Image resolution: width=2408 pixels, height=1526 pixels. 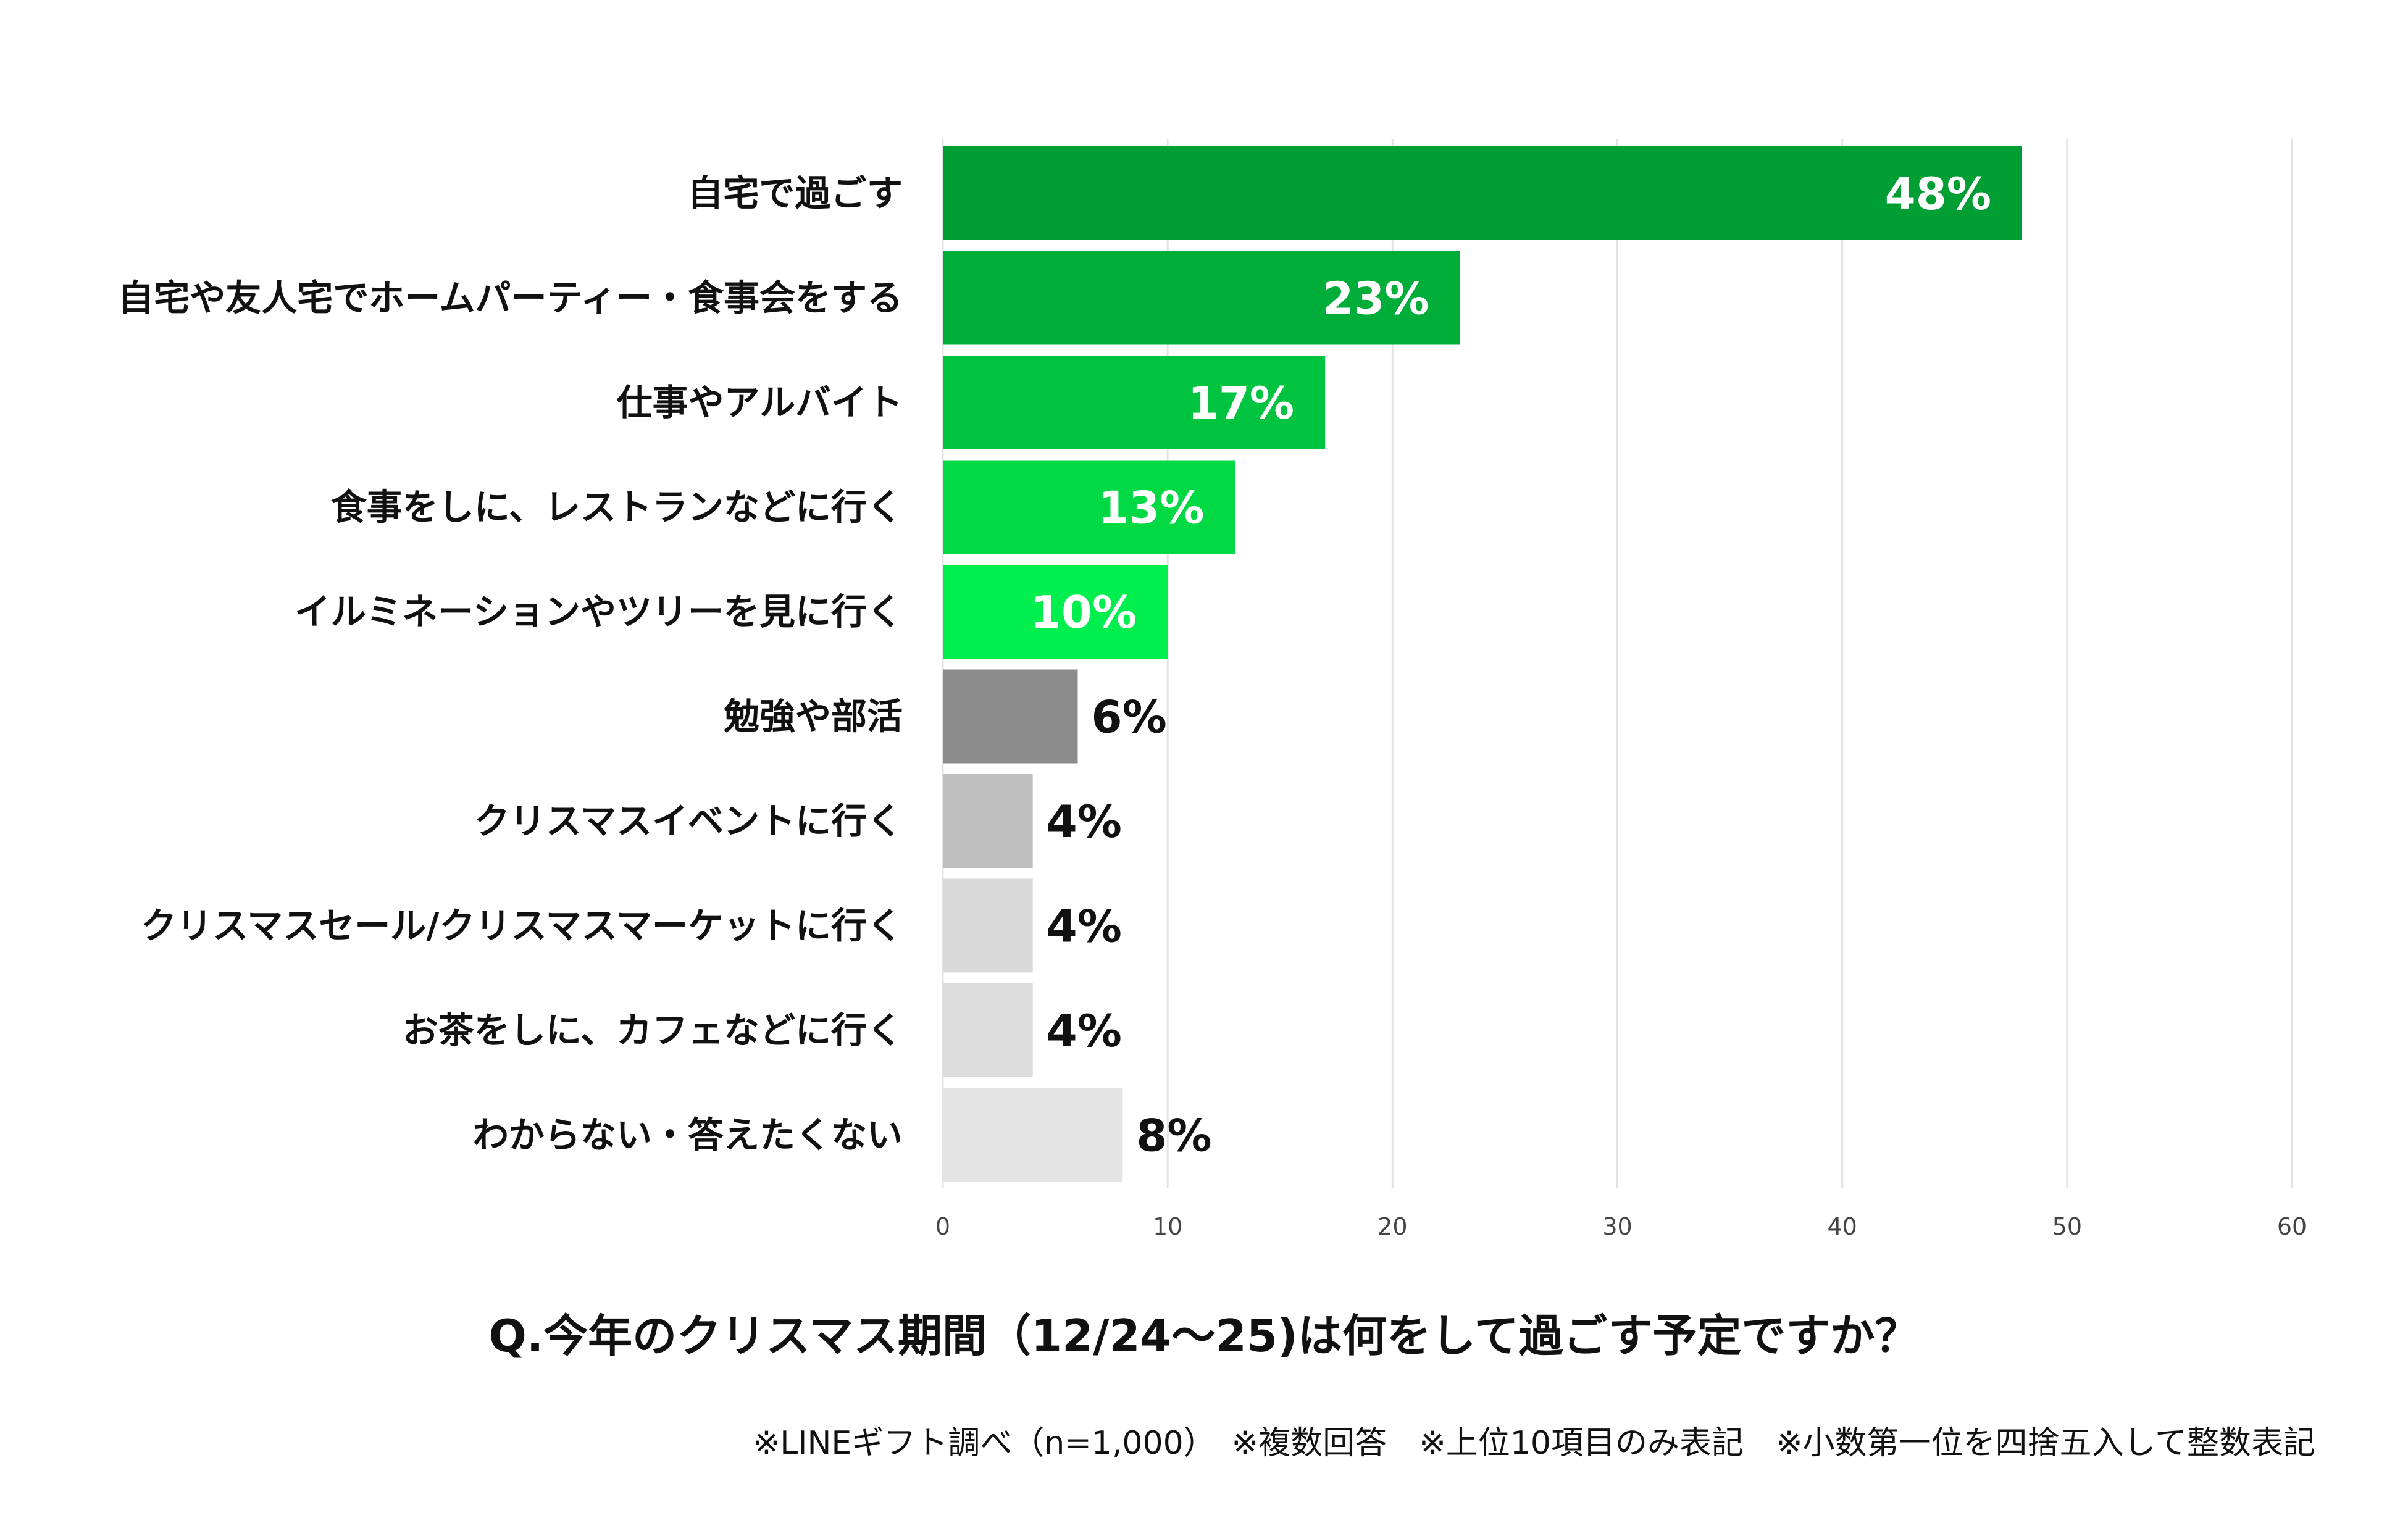 I want to click on category-label: クリスマスセール/クリスマスマーケットに行く, so click(x=522, y=926).